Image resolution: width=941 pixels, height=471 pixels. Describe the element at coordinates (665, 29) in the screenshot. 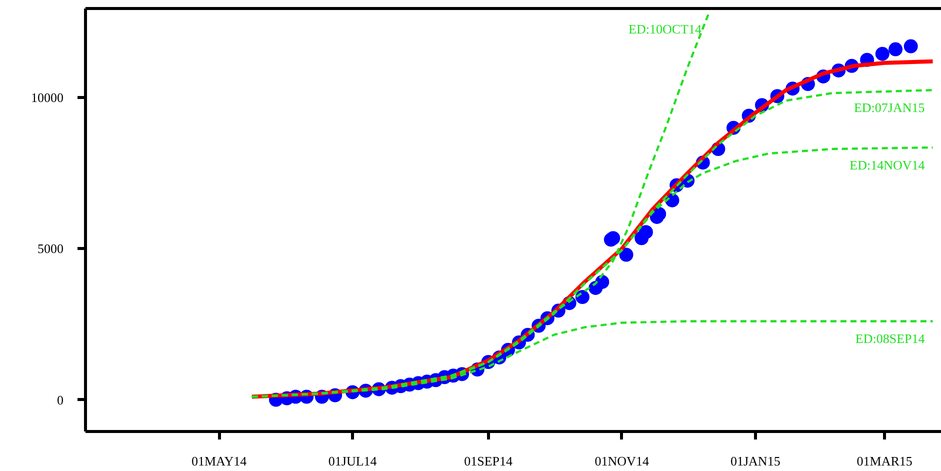

I see `series-label: ED:10OCT14` at that location.